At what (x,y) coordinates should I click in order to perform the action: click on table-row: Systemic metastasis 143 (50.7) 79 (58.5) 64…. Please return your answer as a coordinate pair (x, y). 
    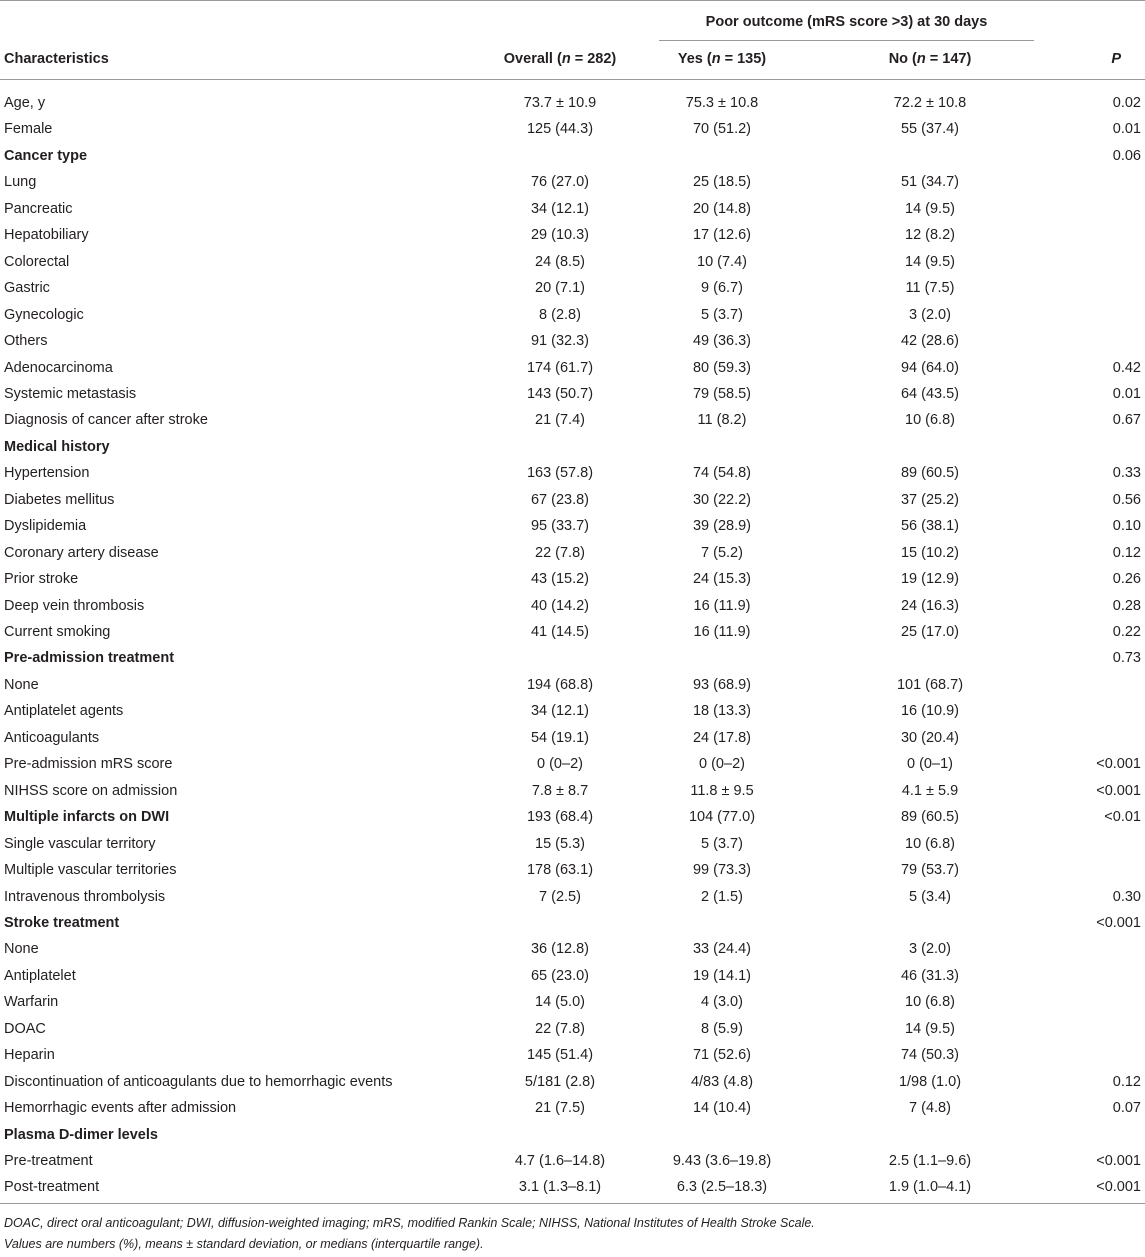
    Looking at the image, I should click on (572, 394).